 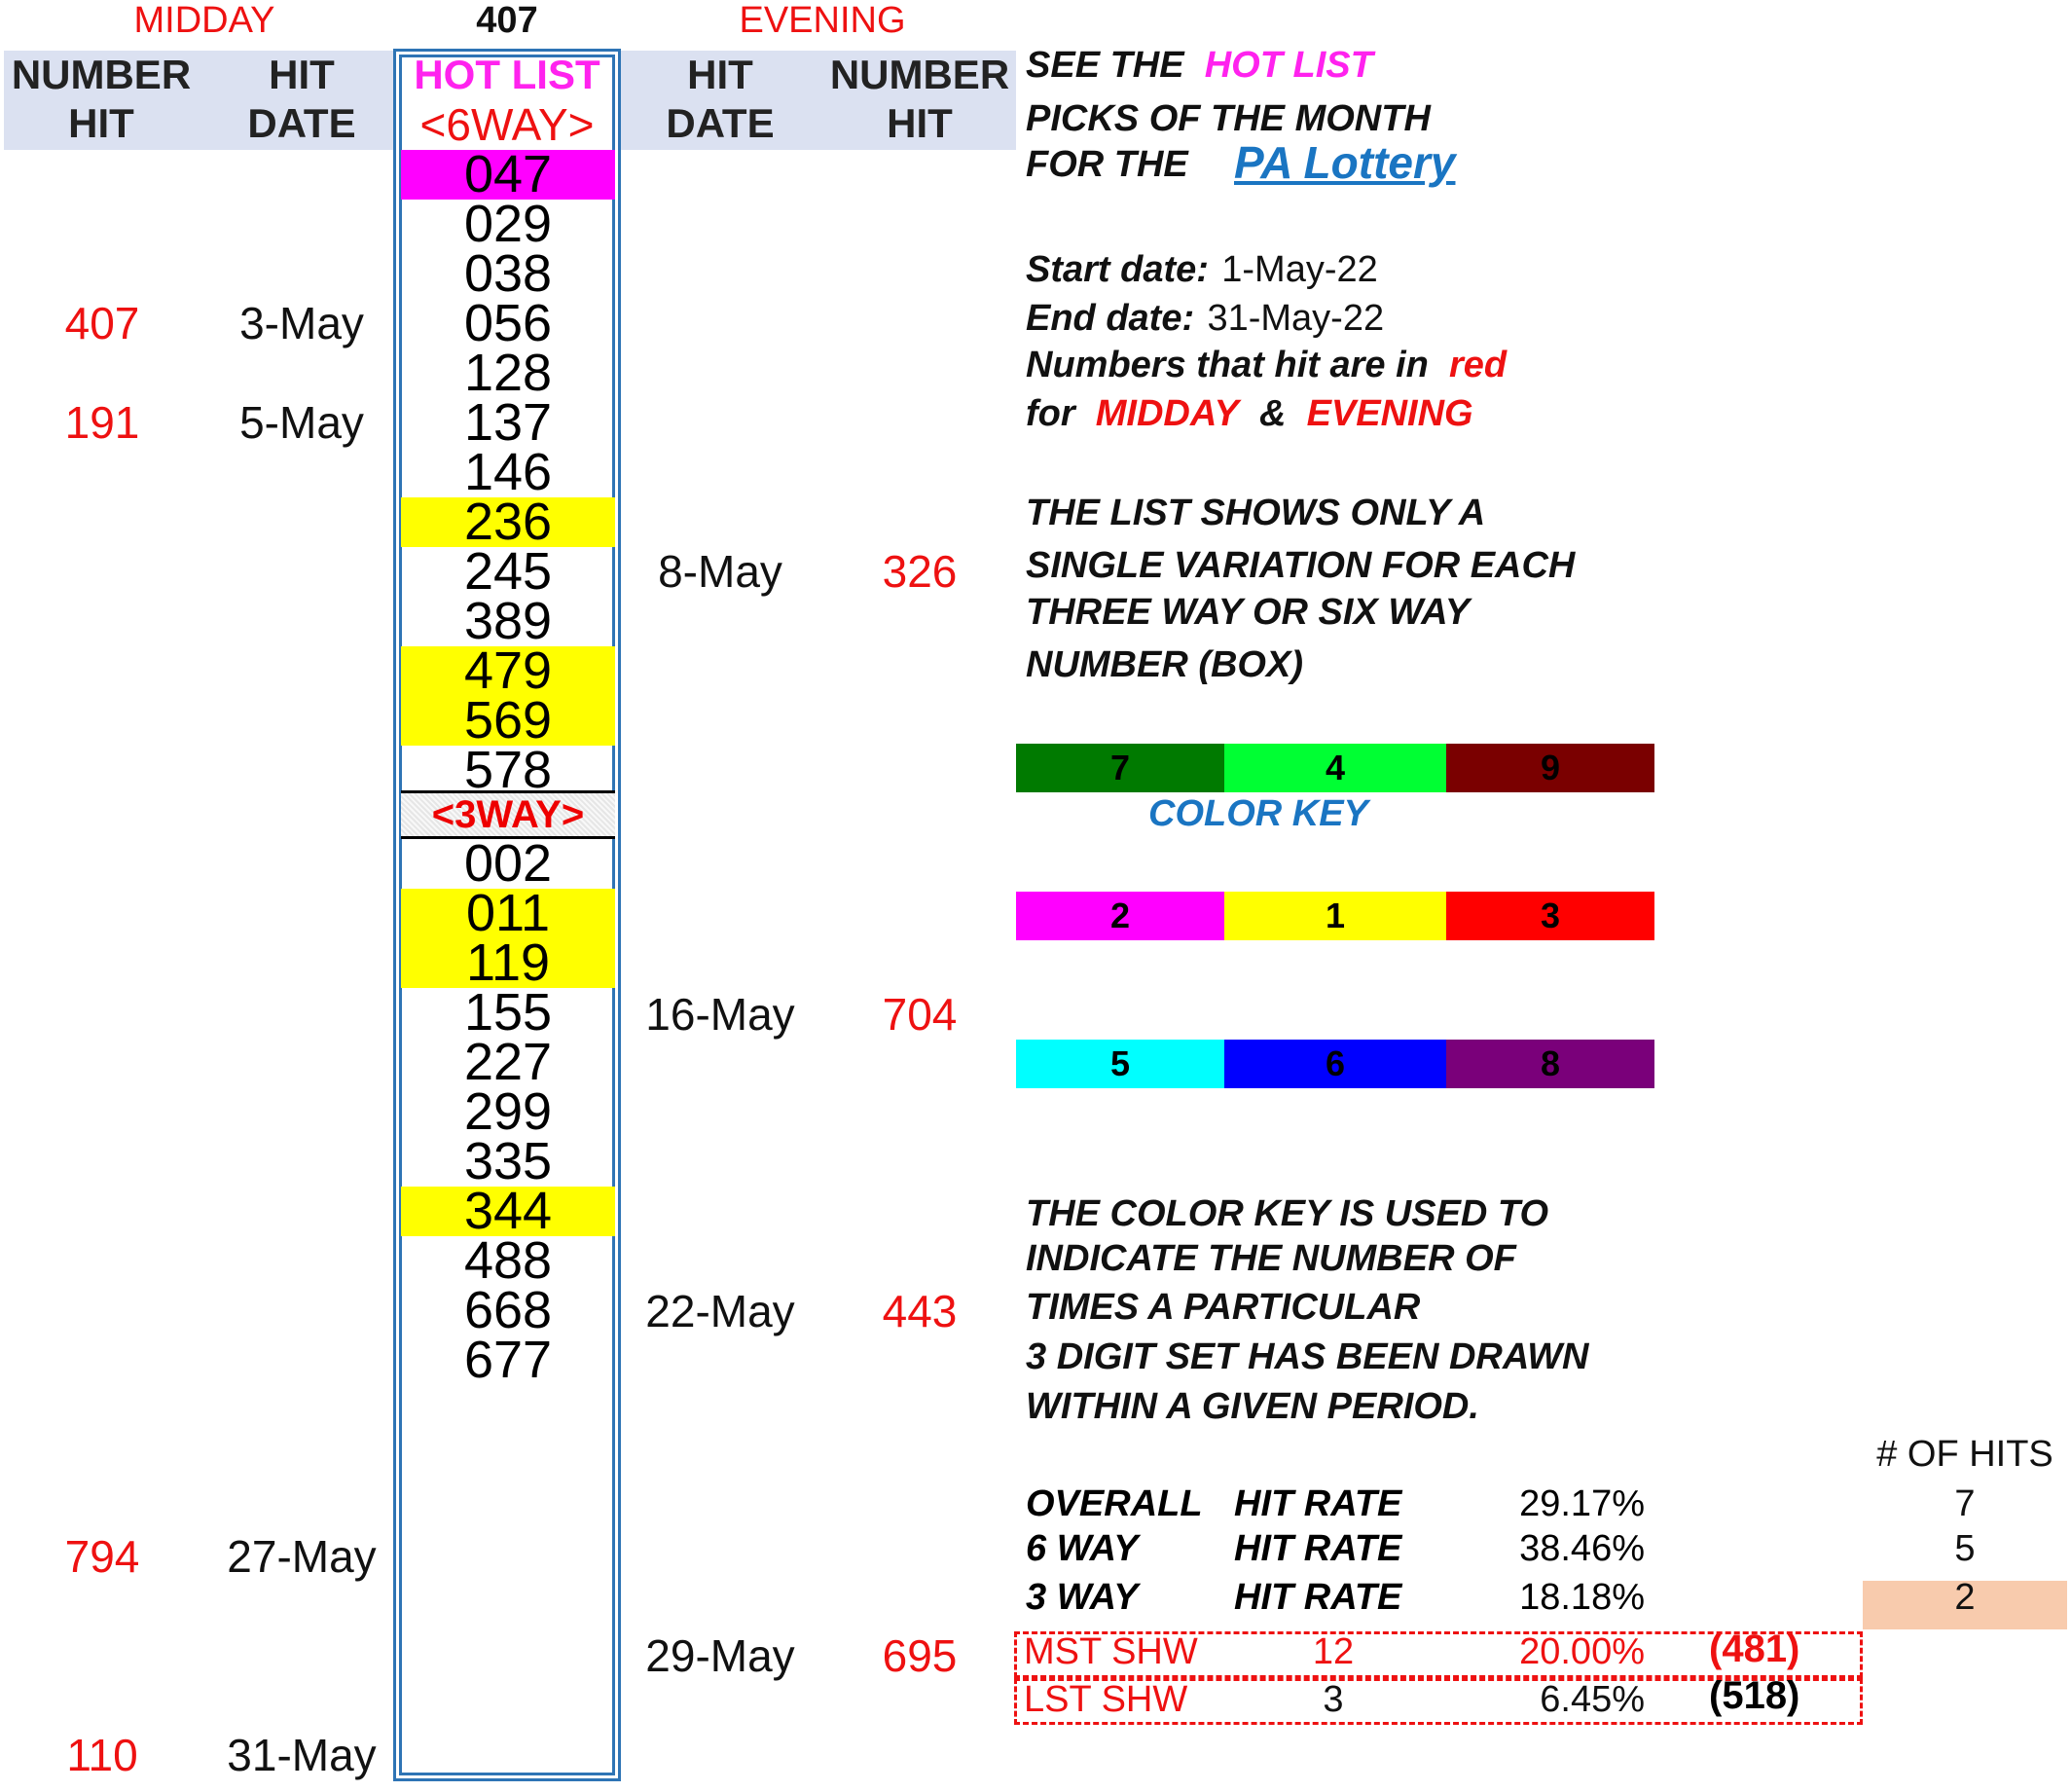 I want to click on key-cell: 6, so click(x=1335, y=1064).